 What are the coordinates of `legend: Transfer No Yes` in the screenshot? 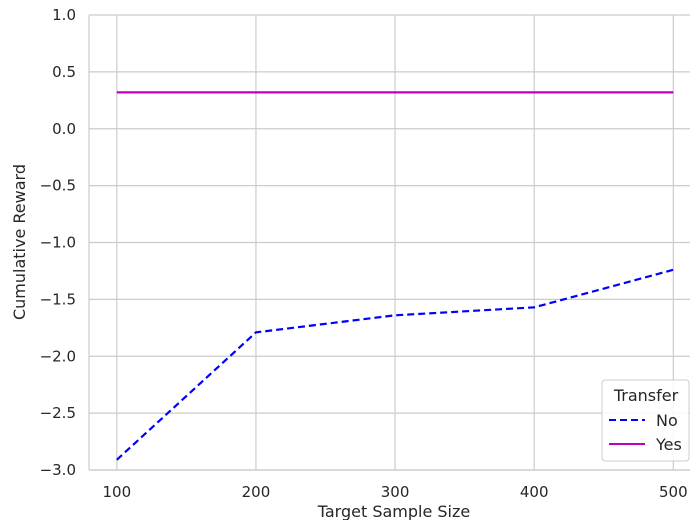 It's located at (645, 420).